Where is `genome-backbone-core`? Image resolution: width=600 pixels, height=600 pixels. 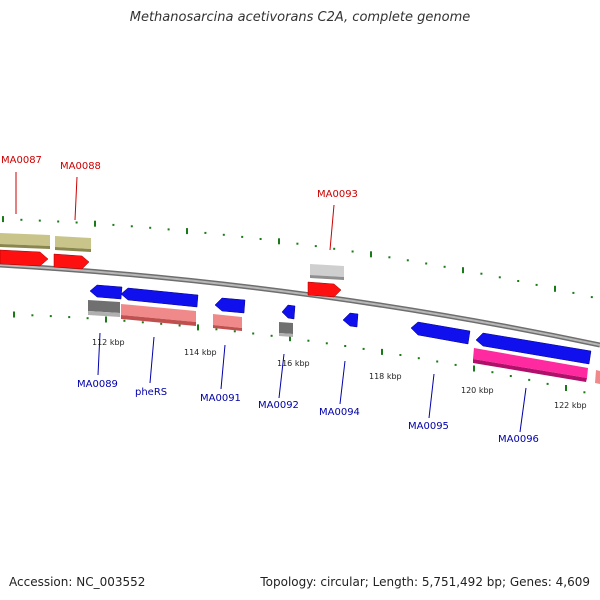 genome-backbone-core is located at coordinates (300, 305).